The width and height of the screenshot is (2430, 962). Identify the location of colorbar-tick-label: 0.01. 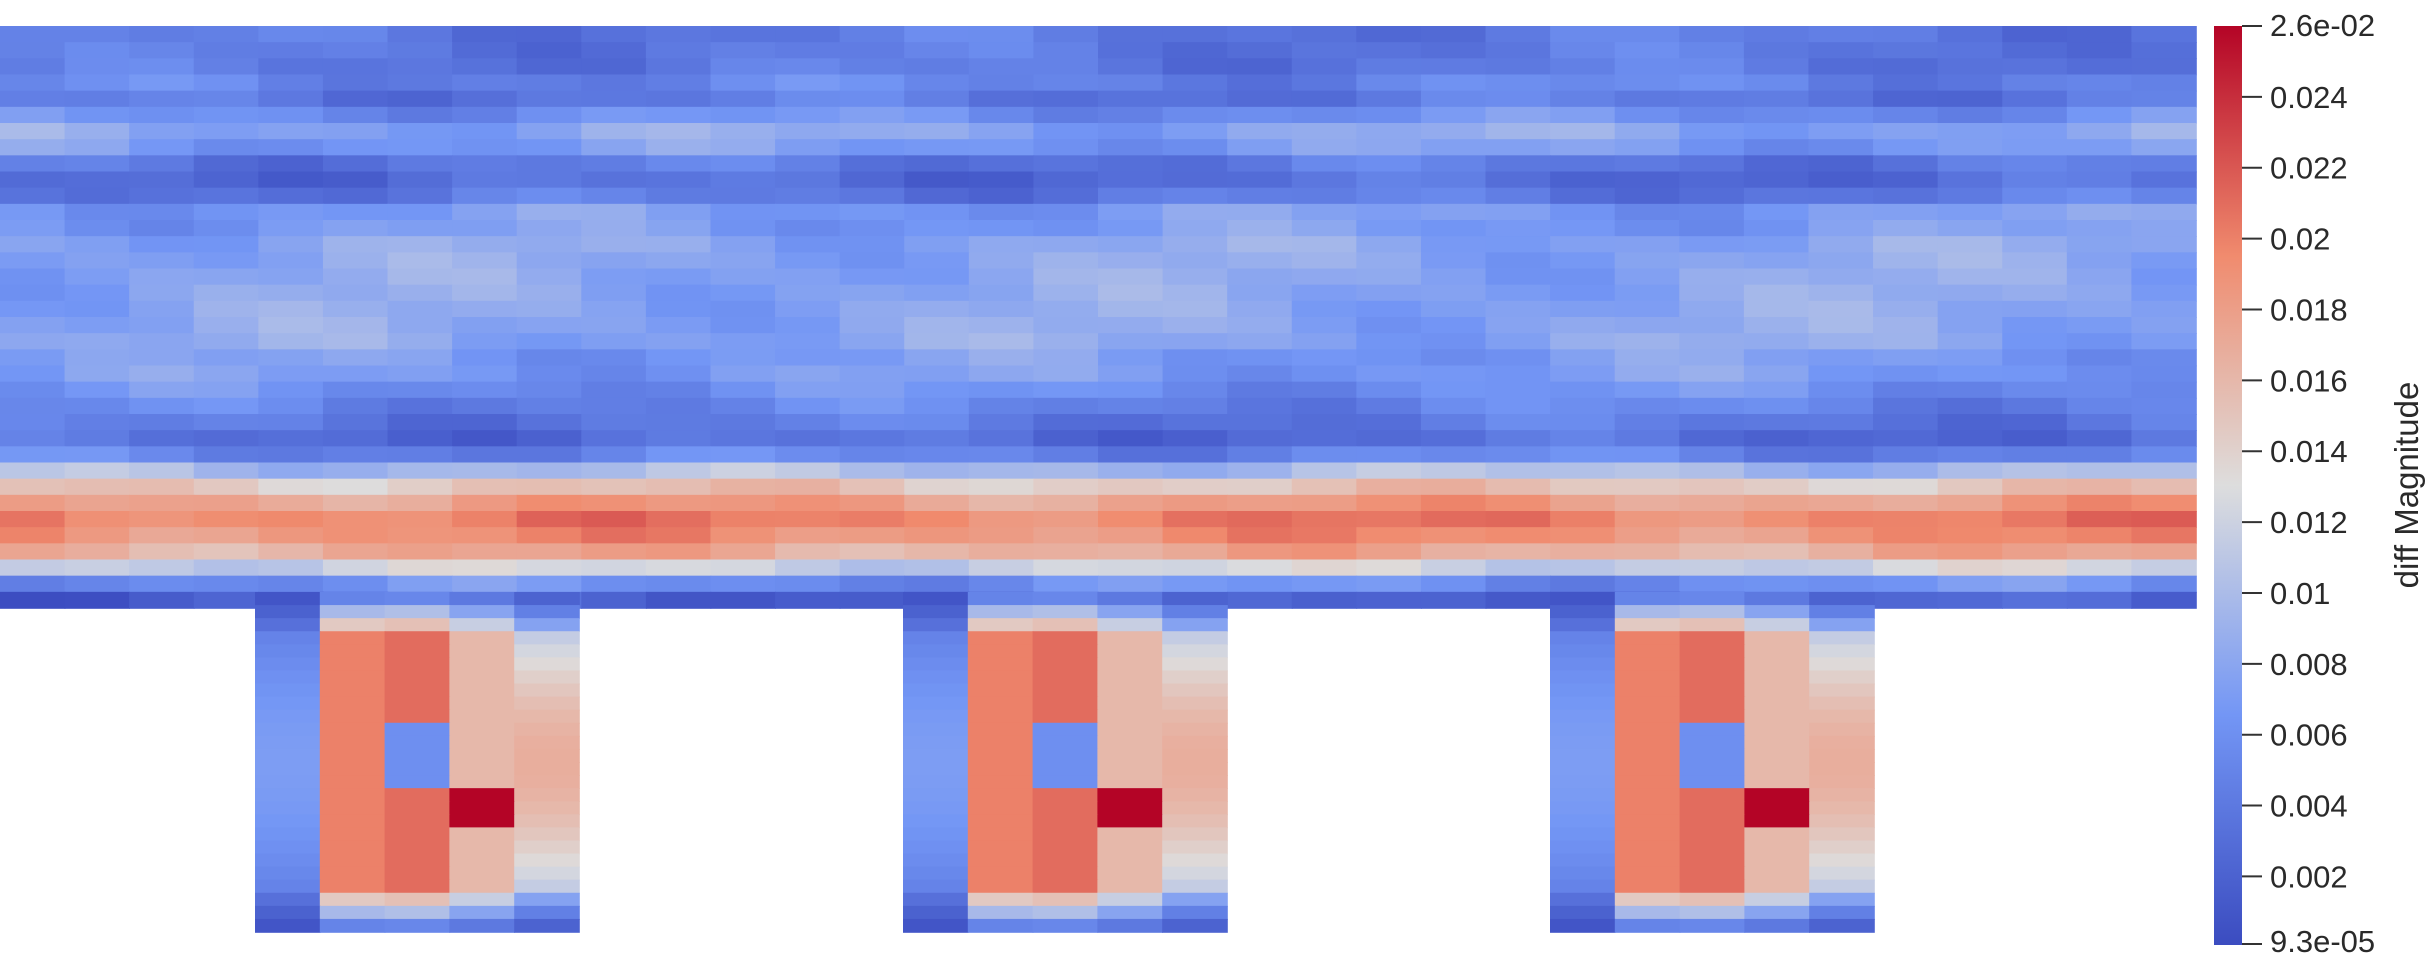
(2300, 593).